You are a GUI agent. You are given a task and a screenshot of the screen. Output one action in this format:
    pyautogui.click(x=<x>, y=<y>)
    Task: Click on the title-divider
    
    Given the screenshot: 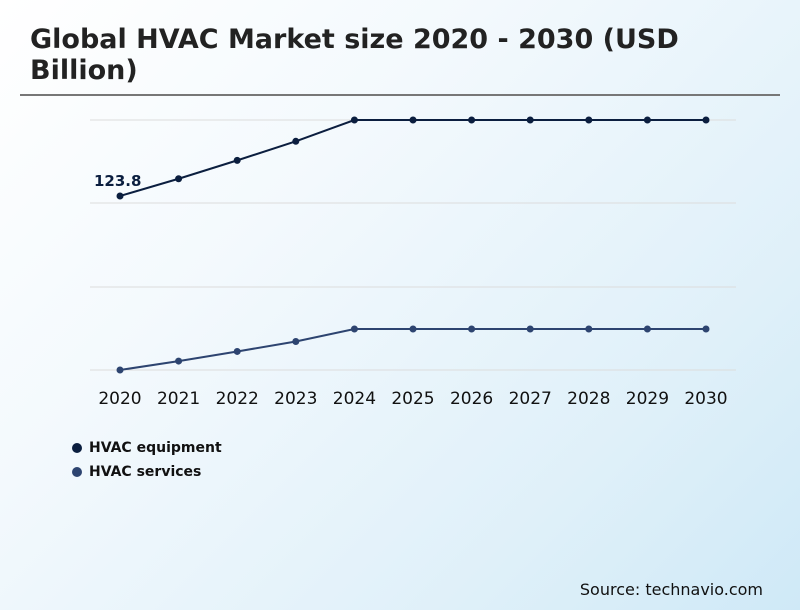 What is the action you would take?
    pyautogui.click(x=400, y=95)
    